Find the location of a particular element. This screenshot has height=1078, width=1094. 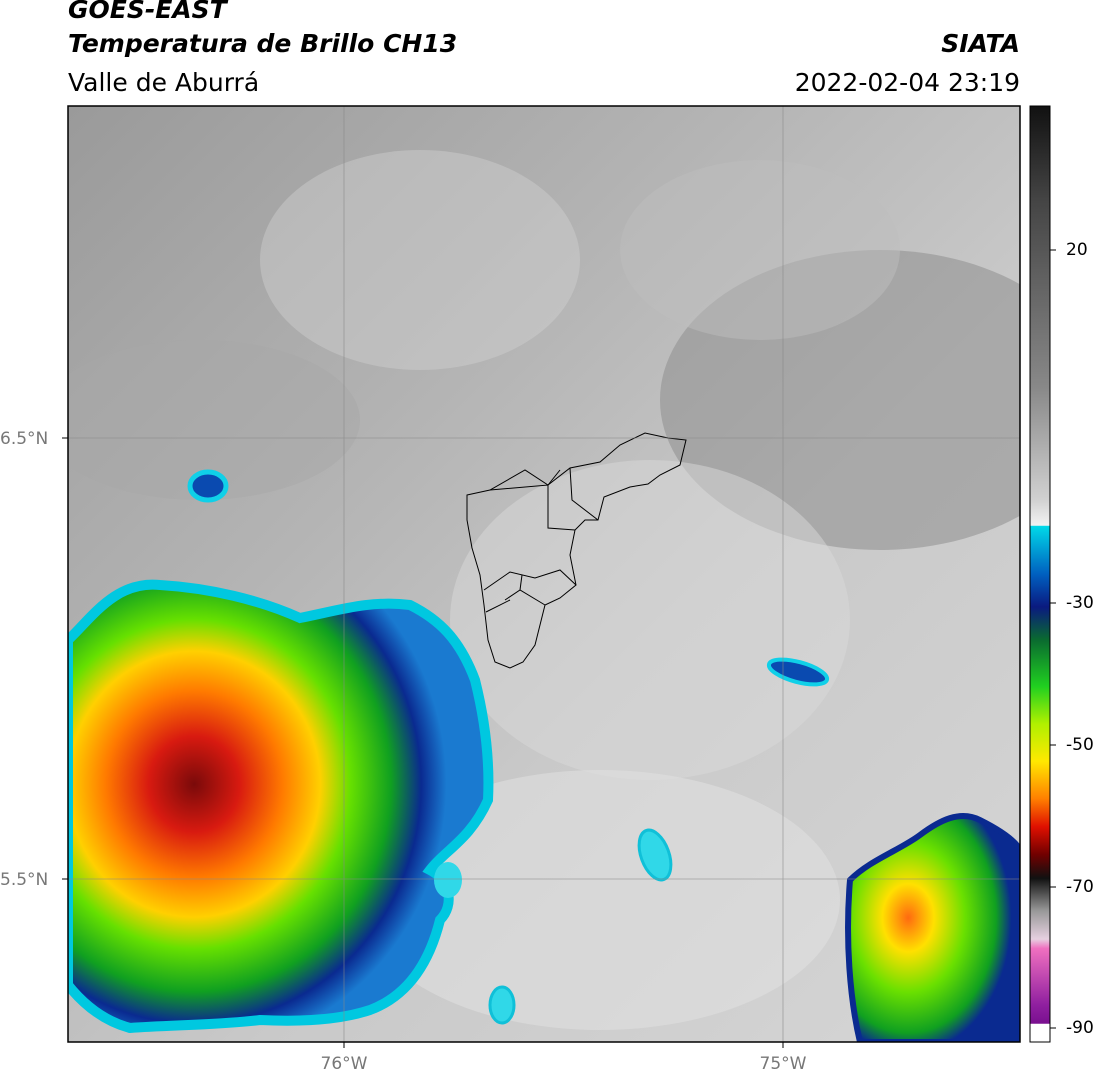

organization-label: SIATA is located at coordinates (980, 43).